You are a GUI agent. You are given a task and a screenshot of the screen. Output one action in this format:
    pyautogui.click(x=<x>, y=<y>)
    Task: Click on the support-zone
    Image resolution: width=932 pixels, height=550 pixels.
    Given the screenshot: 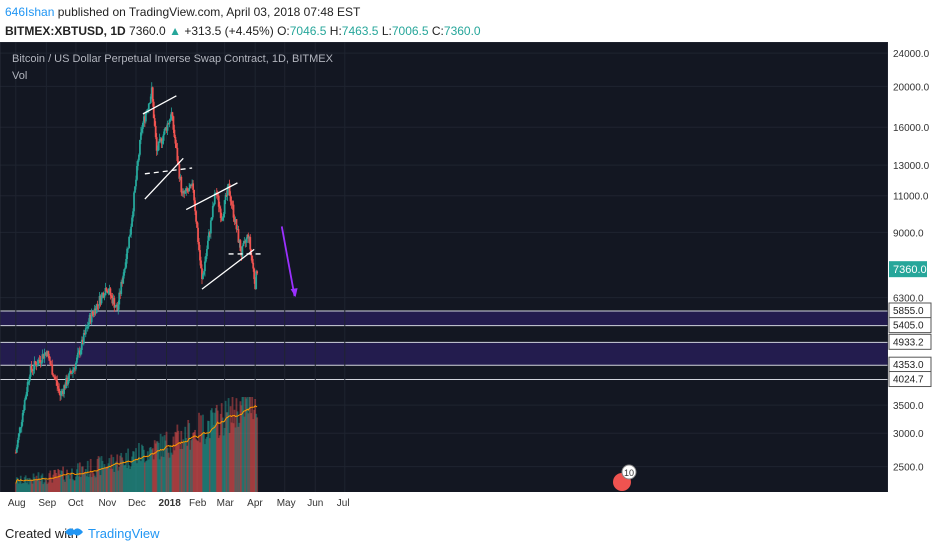 What is the action you would take?
    pyautogui.click(x=444, y=318)
    